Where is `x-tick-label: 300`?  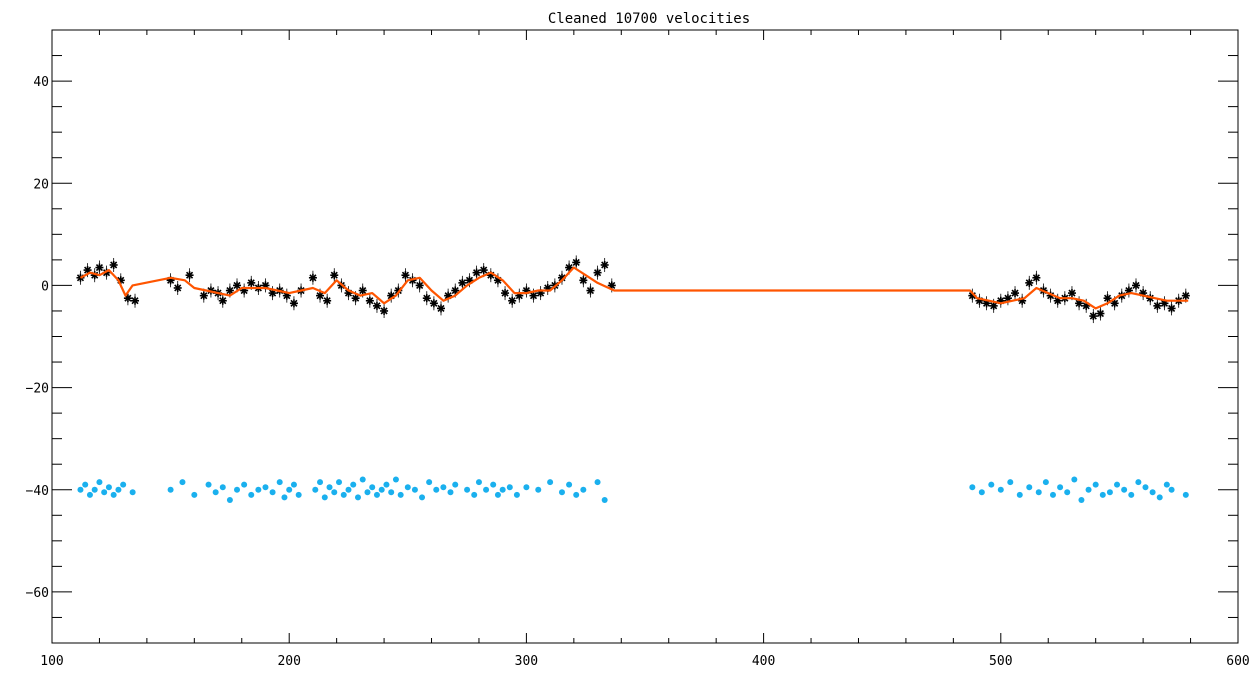 x-tick-label: 300 is located at coordinates (526, 661).